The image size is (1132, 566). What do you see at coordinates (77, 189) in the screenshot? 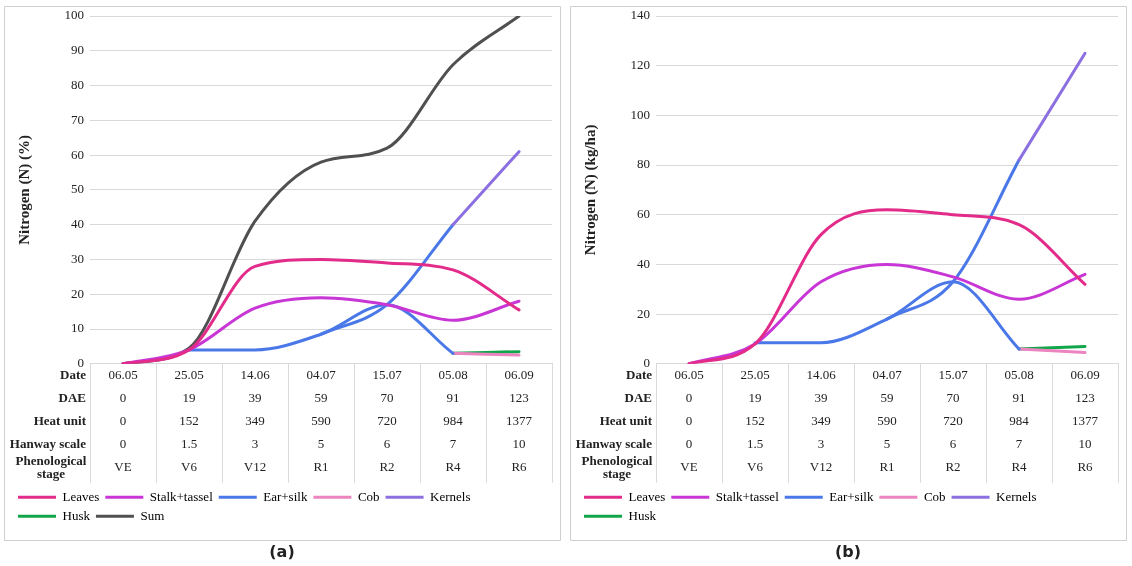
I see `y-tick-label: 50` at bounding box center [77, 189].